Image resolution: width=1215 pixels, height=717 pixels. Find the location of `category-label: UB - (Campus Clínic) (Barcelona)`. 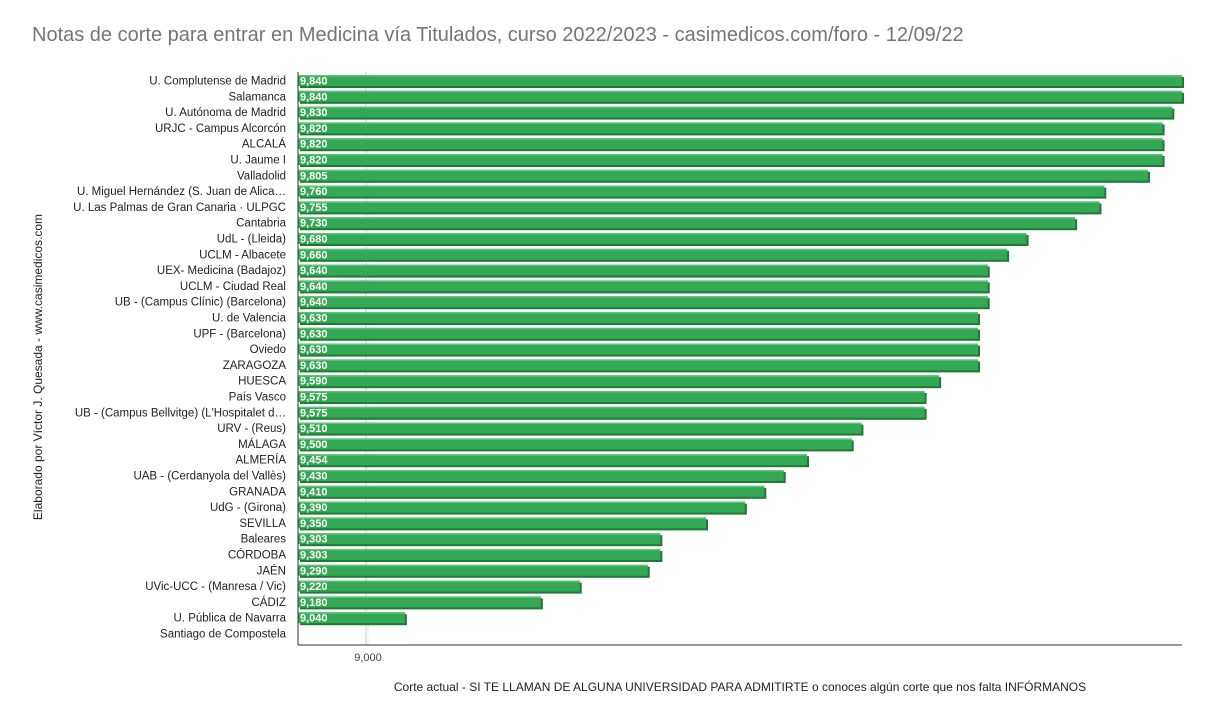

category-label: UB - (Campus Clínic) (Barcelona) is located at coordinates (200, 303).